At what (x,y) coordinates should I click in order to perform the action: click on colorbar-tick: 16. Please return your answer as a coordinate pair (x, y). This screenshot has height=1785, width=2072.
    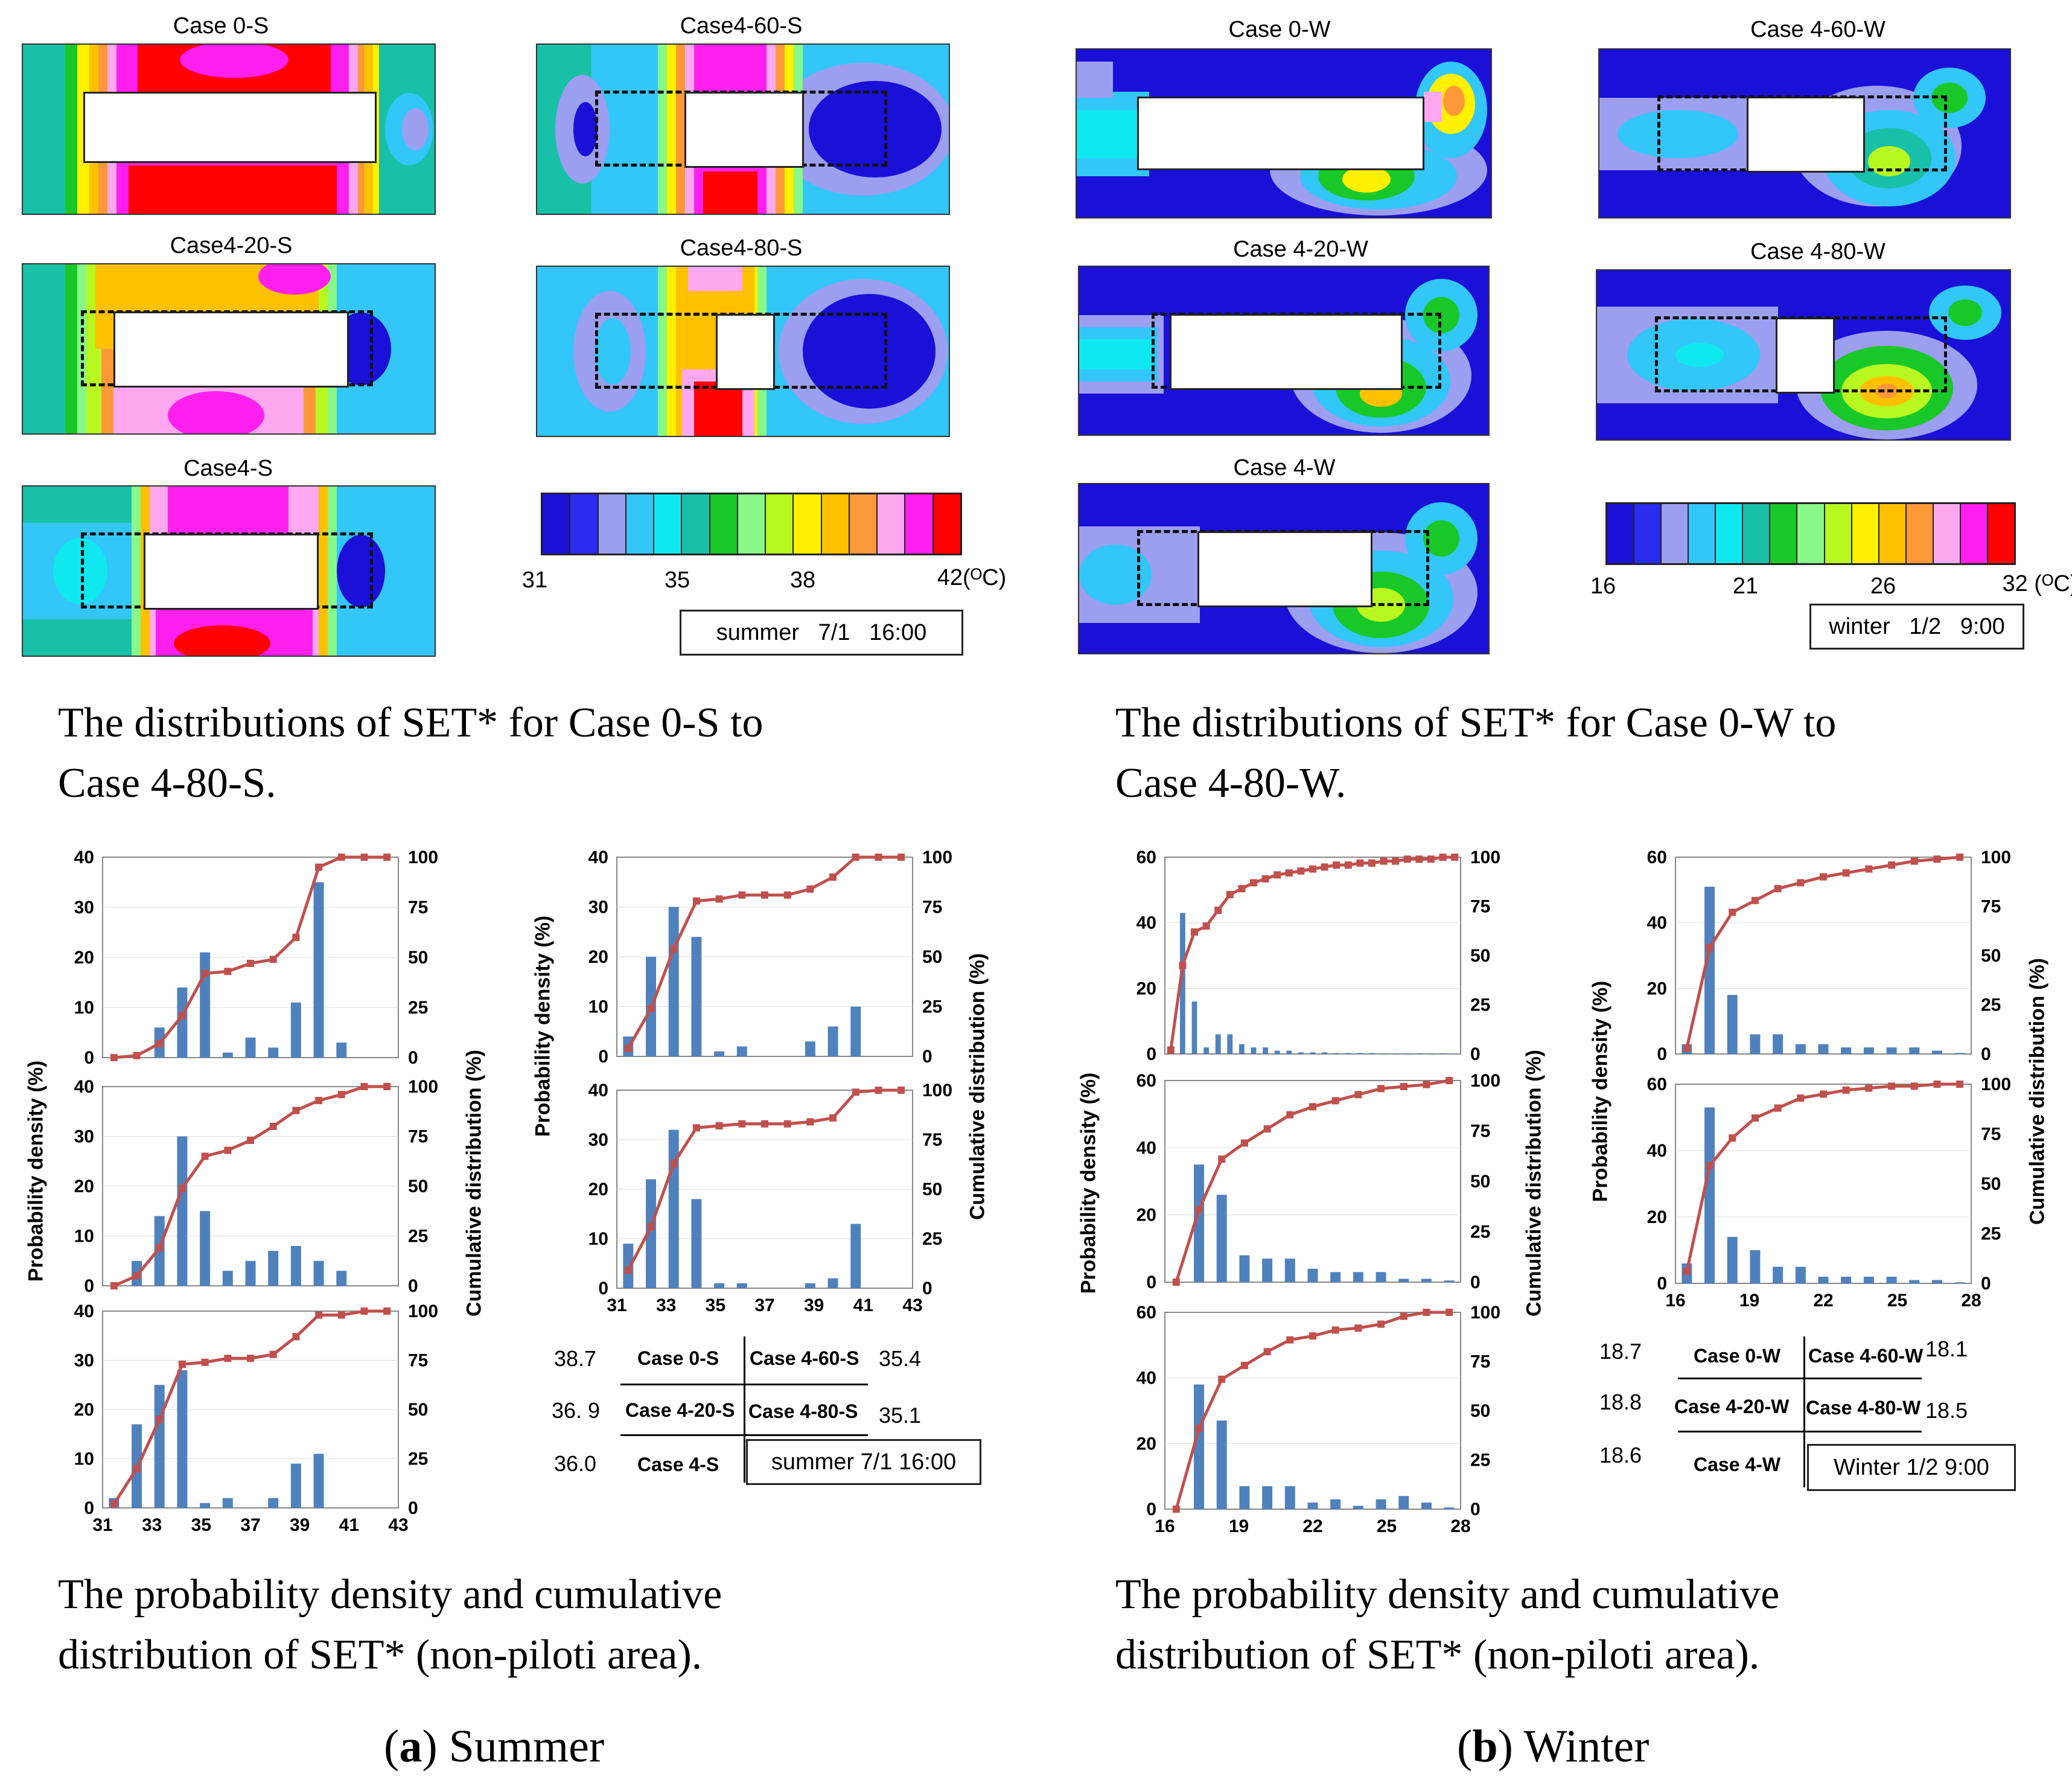
    Looking at the image, I should click on (1603, 586).